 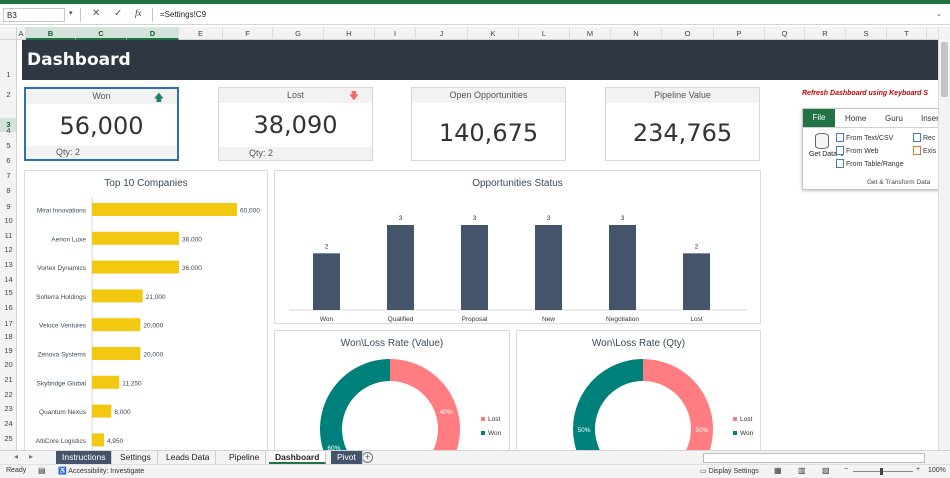 I want to click on row-header: 1, so click(x=8, y=74).